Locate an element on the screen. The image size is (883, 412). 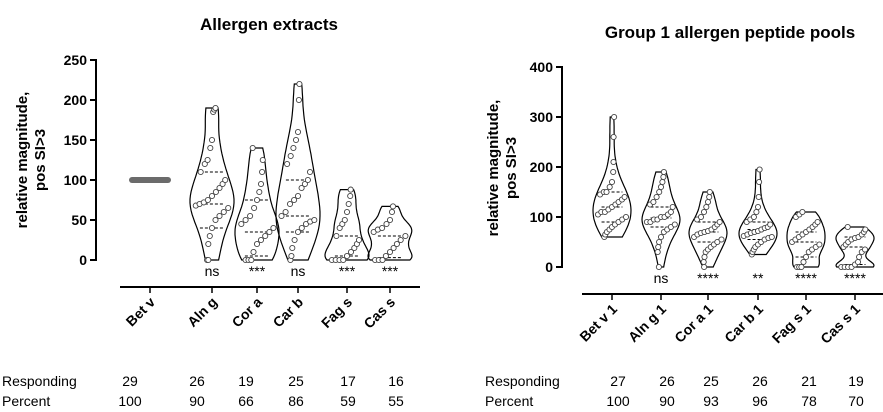
category-label: Bet v 1 is located at coordinates (598, 323).